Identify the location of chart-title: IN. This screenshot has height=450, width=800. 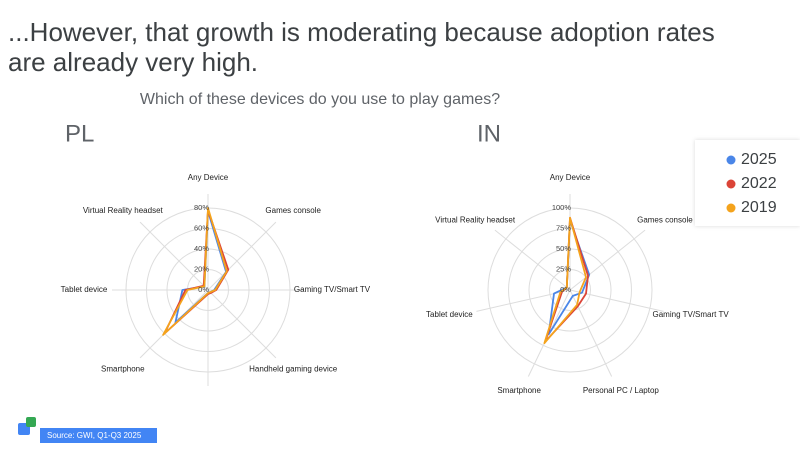
(489, 133).